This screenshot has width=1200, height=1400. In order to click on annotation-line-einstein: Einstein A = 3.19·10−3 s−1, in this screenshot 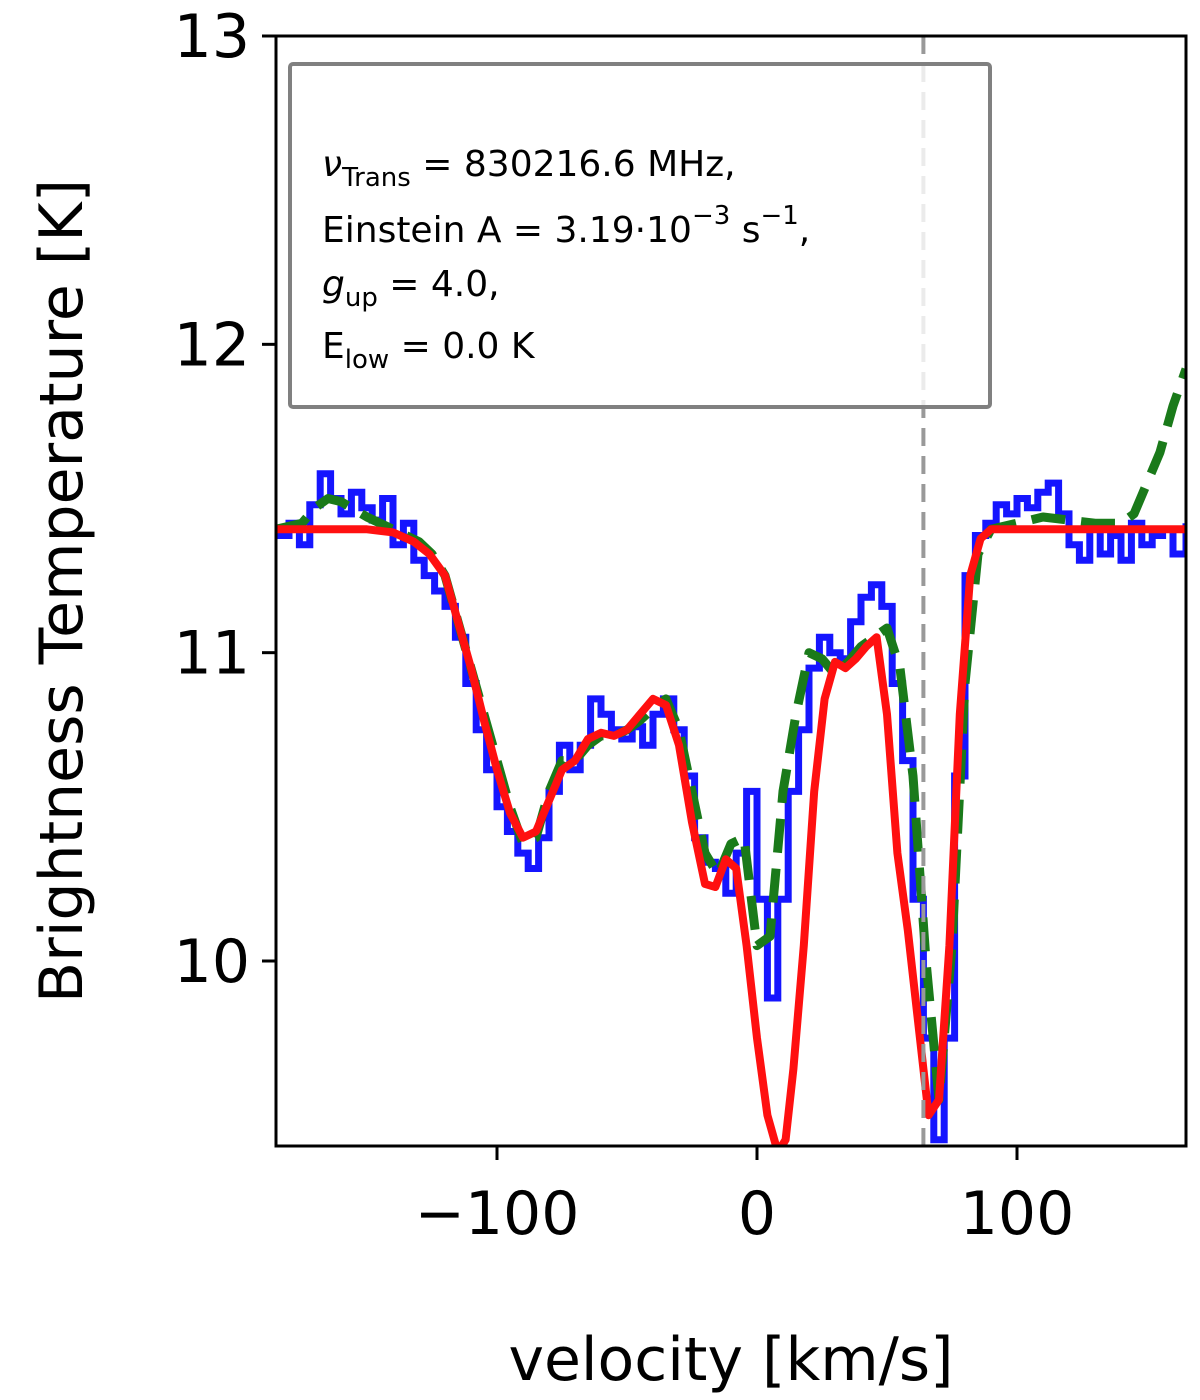, I will do `click(566, 226)`.